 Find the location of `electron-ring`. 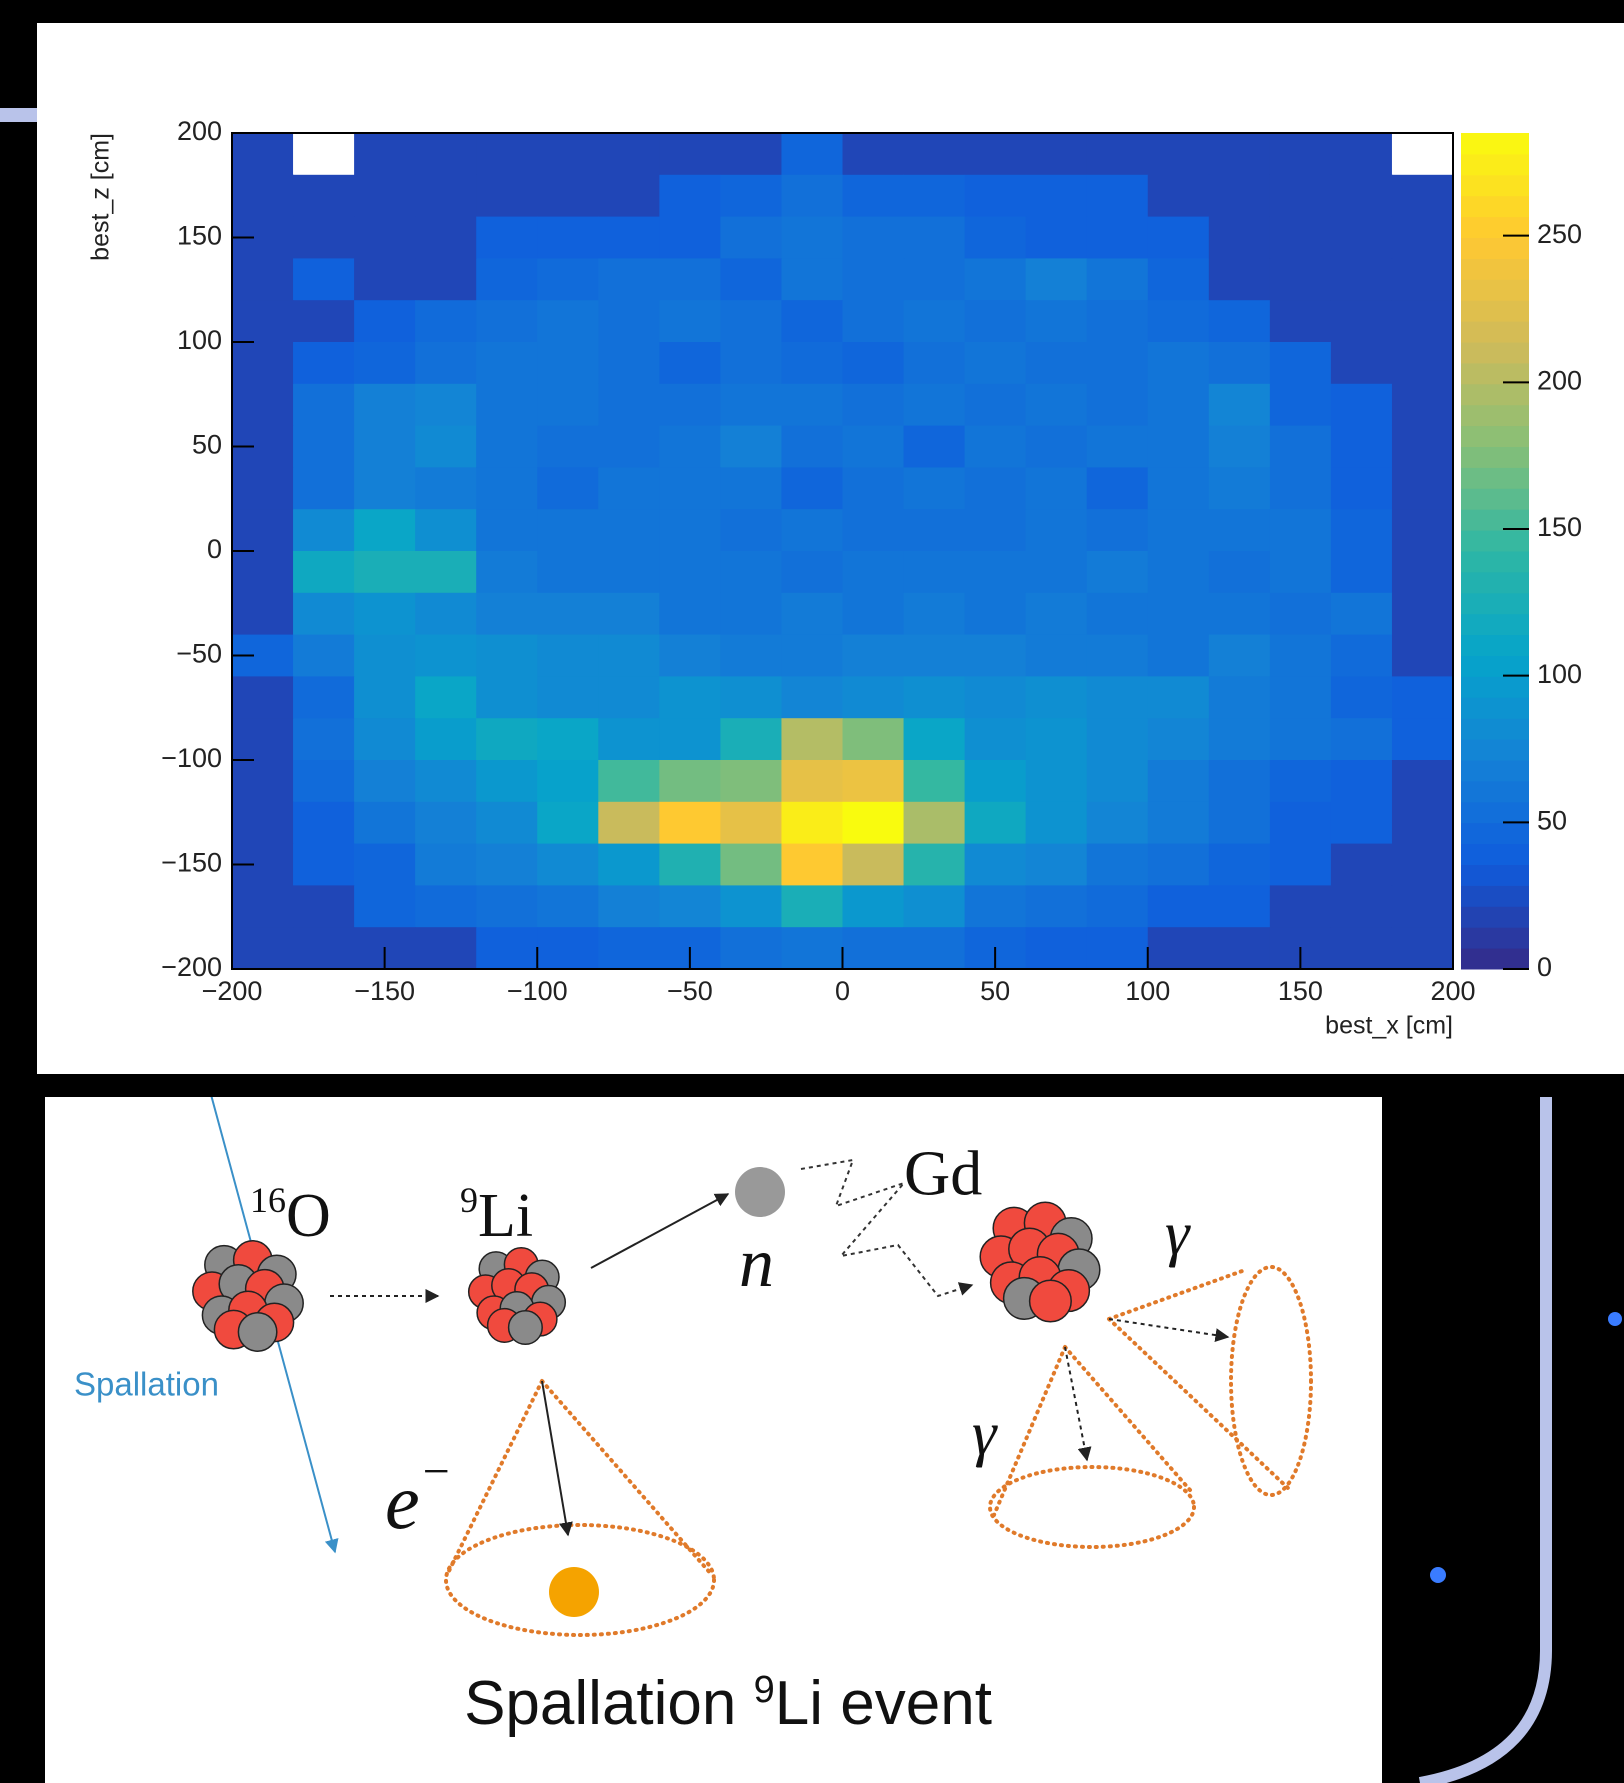

electron-ring is located at coordinates (580, 1580).